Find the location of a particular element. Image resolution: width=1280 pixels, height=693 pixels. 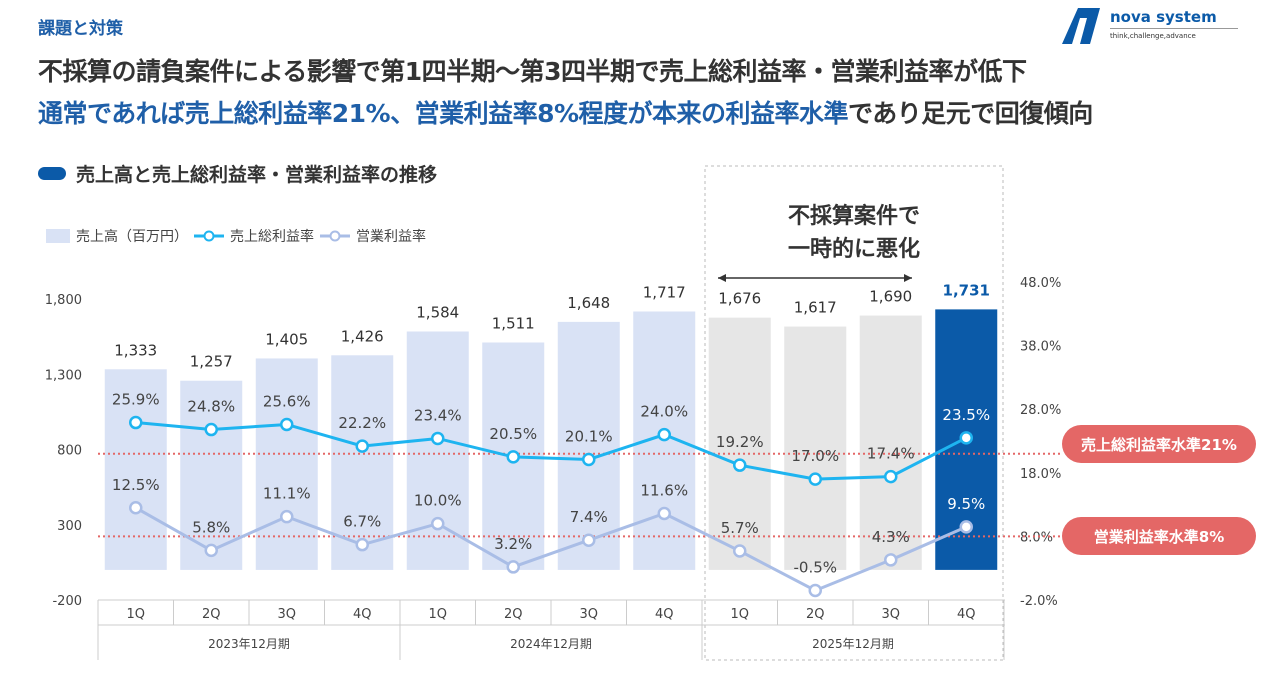

subtitle-rest: であり足元で回復傾向 is located at coordinates (970, 113).